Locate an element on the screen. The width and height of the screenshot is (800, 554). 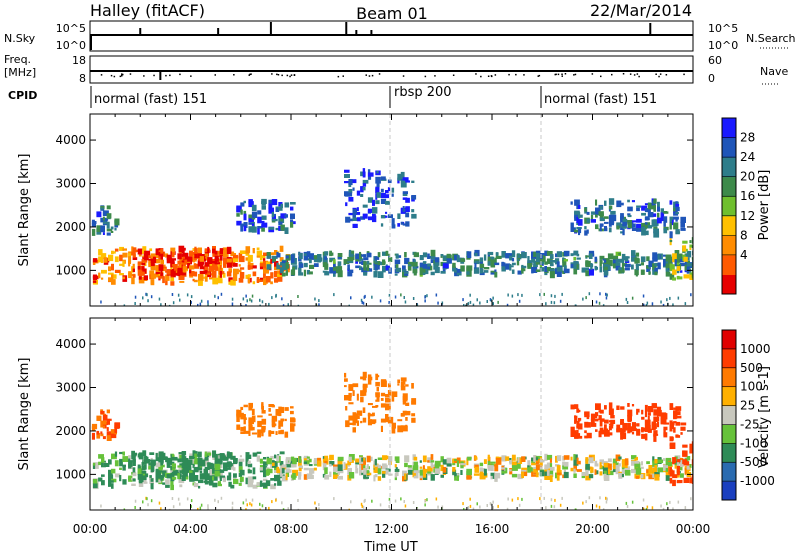
x-tick-label: 00:00 is located at coordinates (90, 529).